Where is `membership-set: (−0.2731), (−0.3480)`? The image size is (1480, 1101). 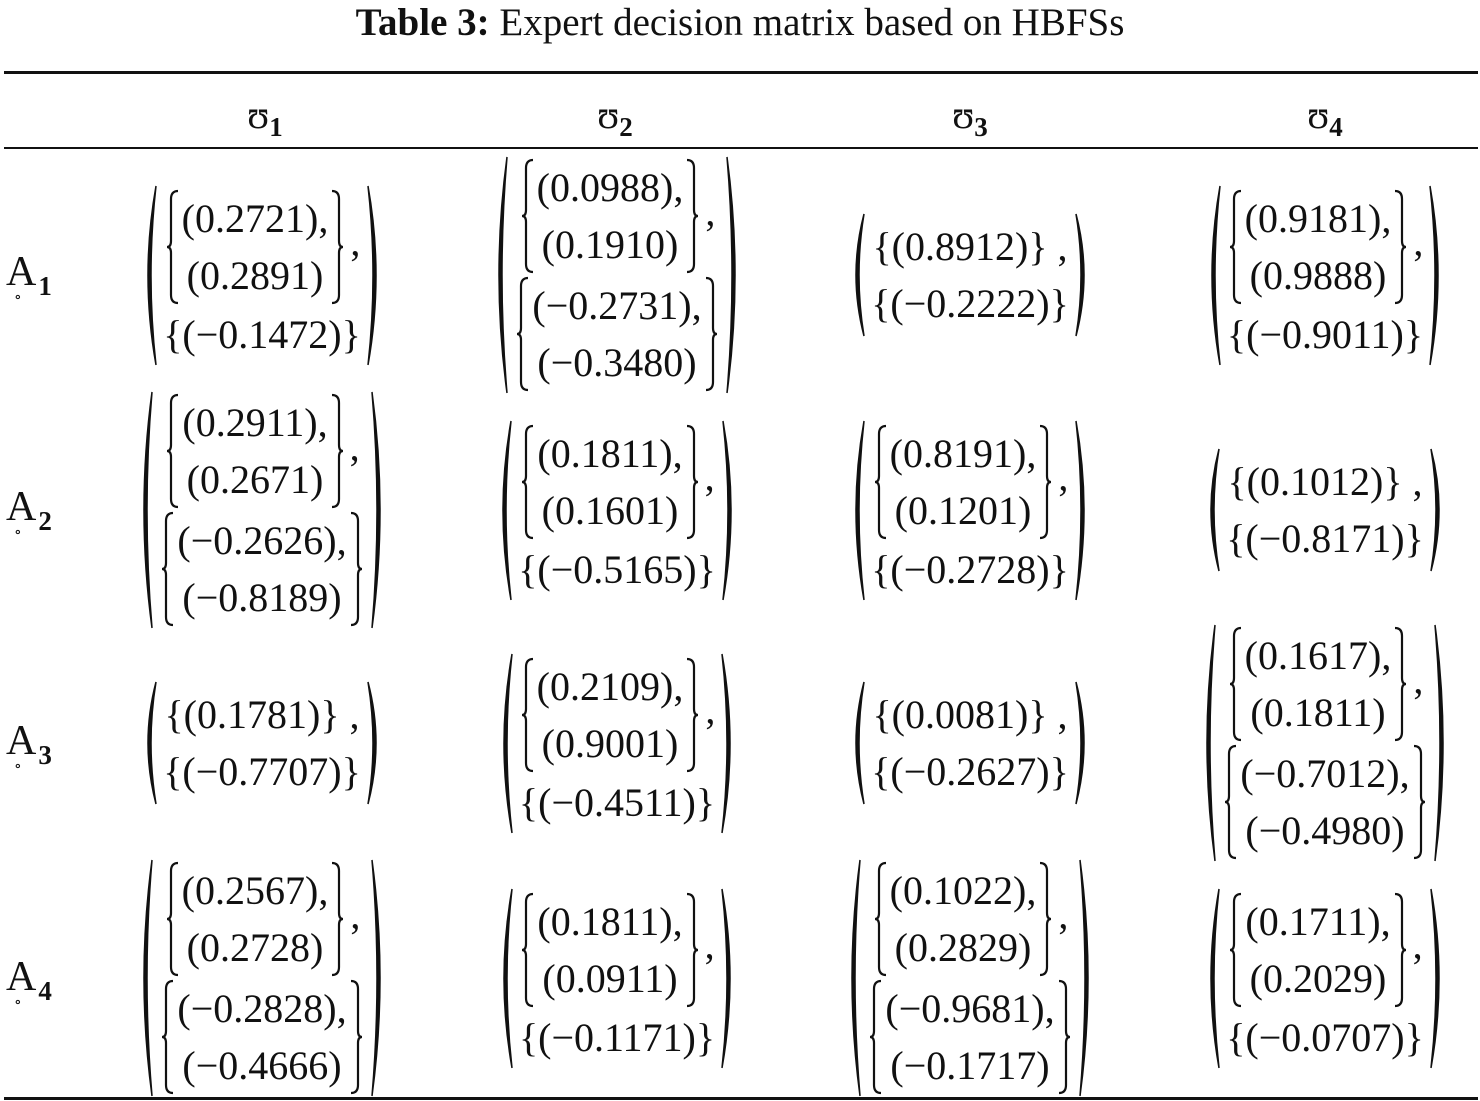
membership-set: (−0.2731), (−0.3480) is located at coordinates (616, 334).